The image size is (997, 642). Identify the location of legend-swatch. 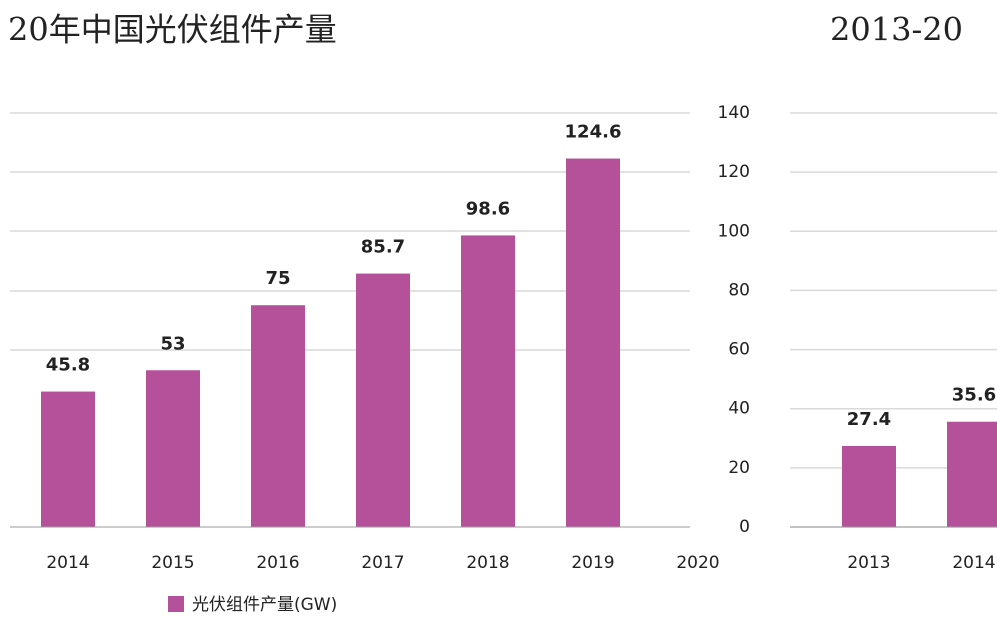
(176, 604).